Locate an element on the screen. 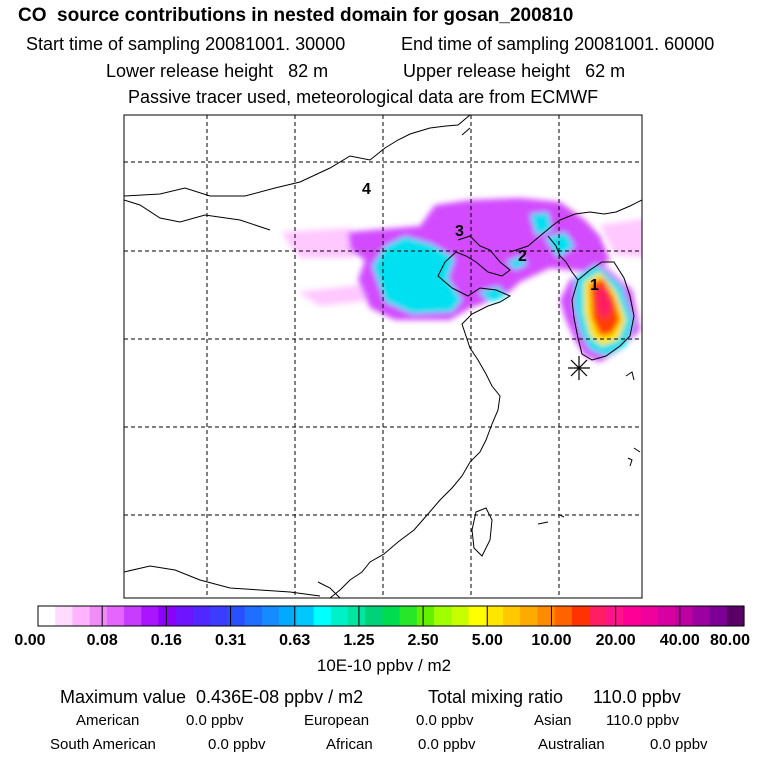 The width and height of the screenshot is (768, 768). region-asian-value: 110.0 ppbv is located at coordinates (643, 720).